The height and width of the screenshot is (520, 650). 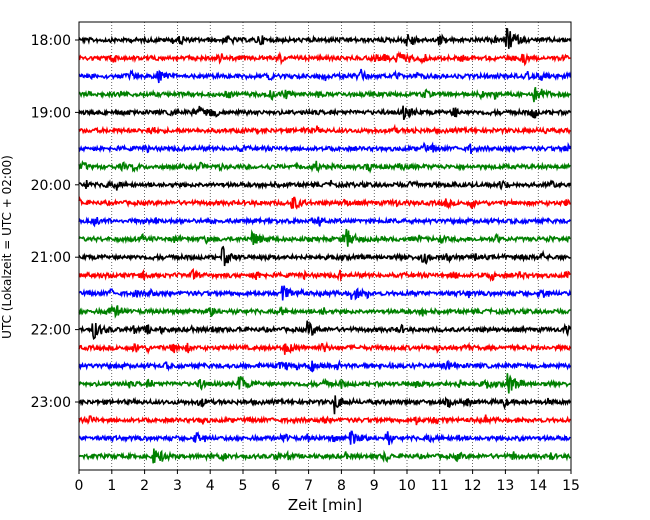 What do you see at coordinates (440, 486) in the screenshot?
I see `x-tick-label: 11` at bounding box center [440, 486].